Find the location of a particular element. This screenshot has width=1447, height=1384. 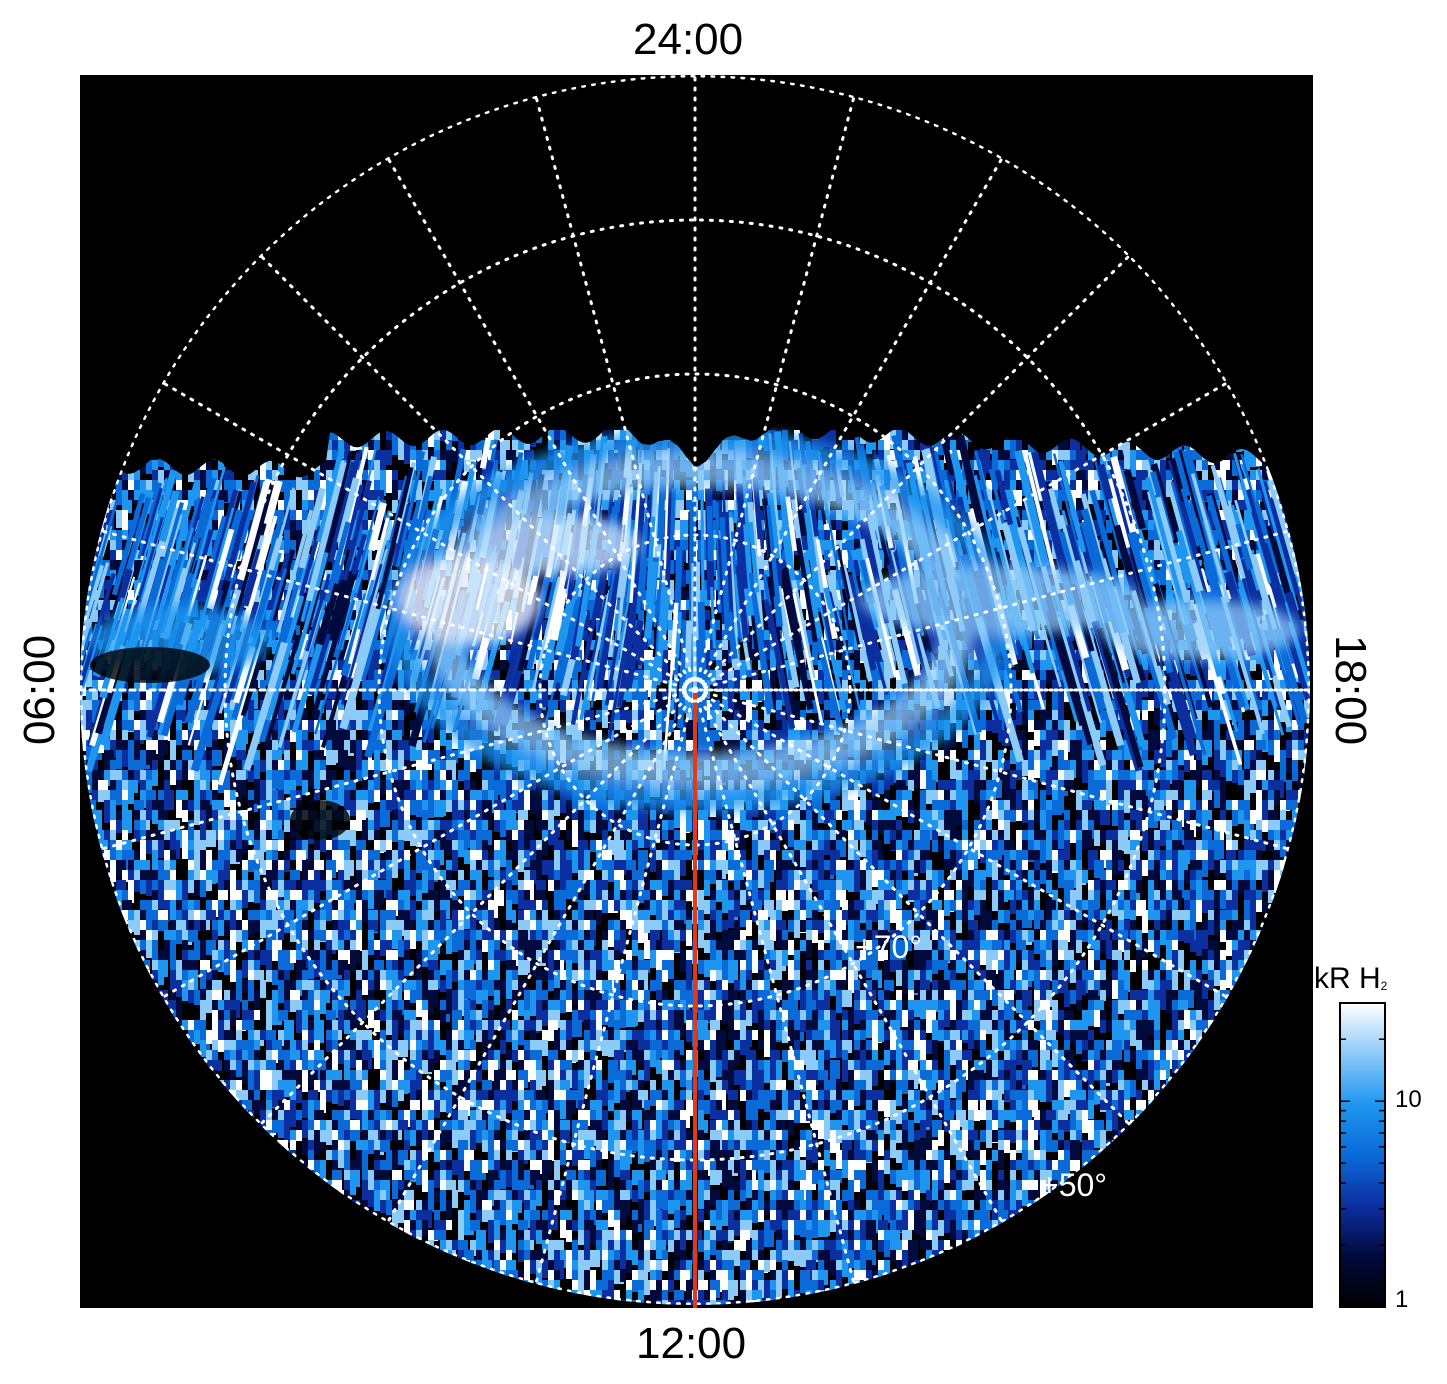

latitude-label-70: +70° is located at coordinates (888, 947).